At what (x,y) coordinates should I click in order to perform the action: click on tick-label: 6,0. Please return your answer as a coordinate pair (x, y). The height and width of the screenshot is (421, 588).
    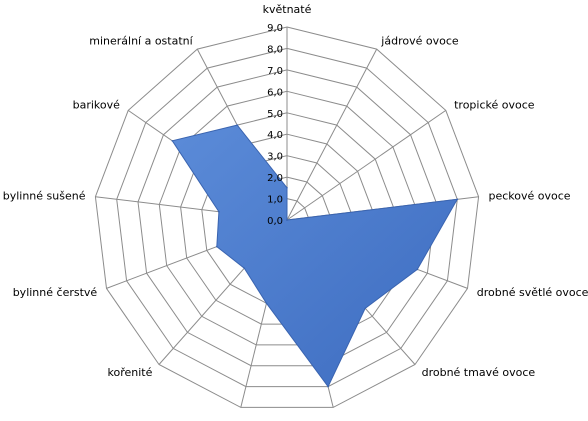
    Looking at the image, I should click on (275, 92).